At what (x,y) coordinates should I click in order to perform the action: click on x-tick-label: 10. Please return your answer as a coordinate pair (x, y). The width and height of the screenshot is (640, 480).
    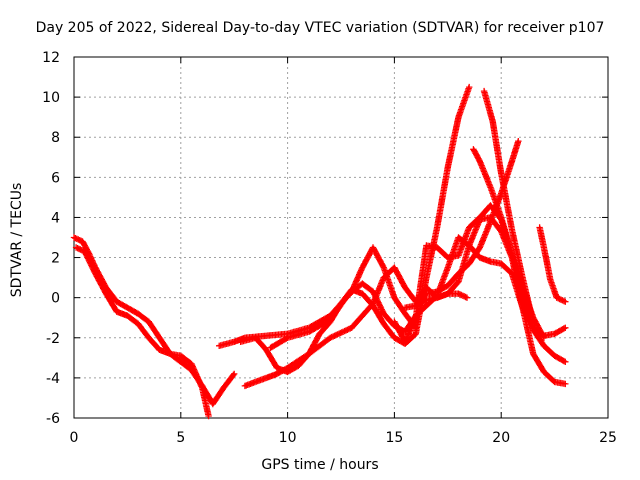
    Looking at the image, I should click on (288, 438).